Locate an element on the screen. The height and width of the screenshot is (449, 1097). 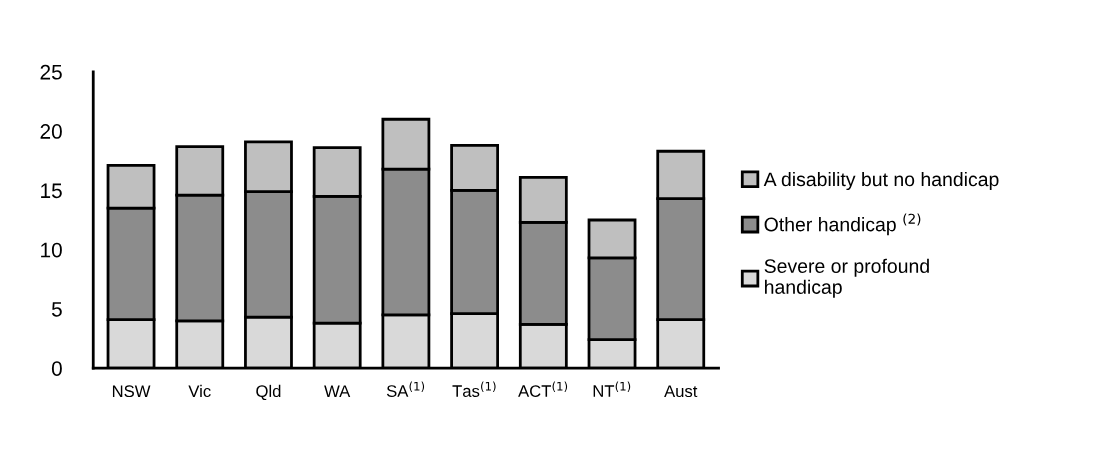
y-tick-label: 0 is located at coordinates (56, 368).